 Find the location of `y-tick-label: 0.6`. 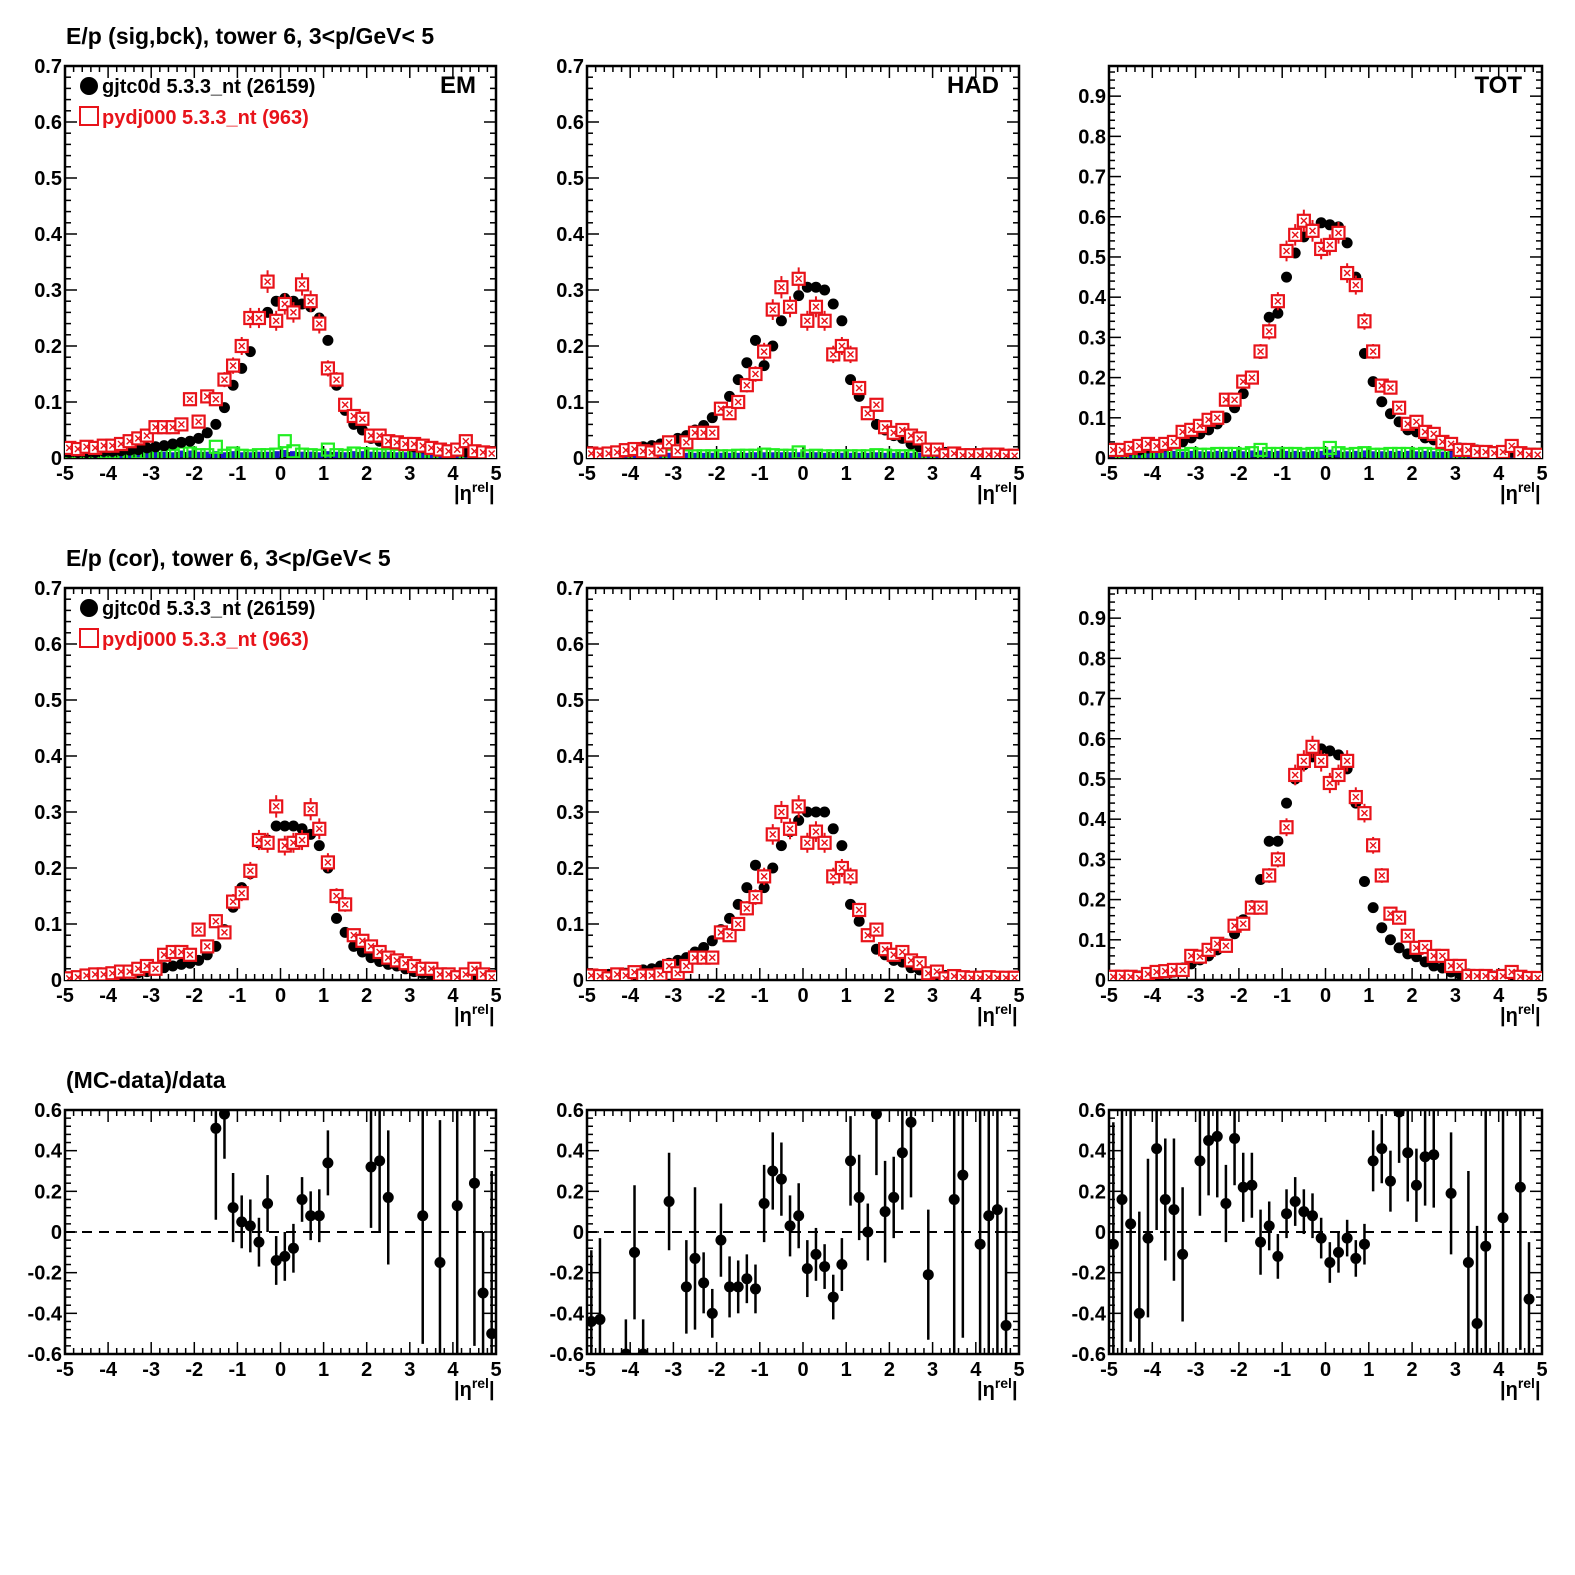

y-tick-label: 0.6 is located at coordinates (48, 123).